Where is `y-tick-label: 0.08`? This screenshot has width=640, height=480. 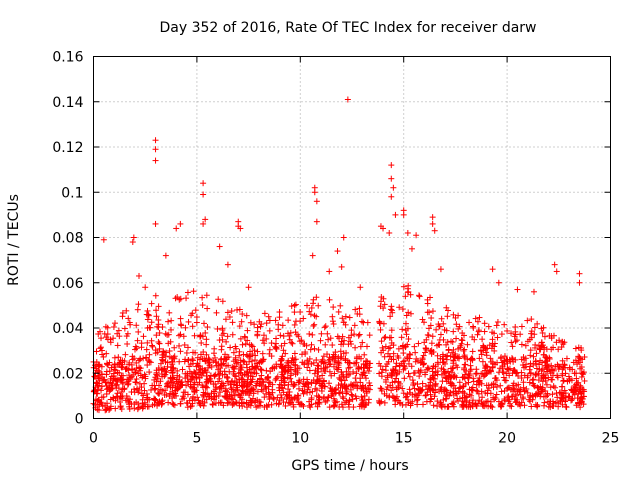
y-tick-label: 0.08 is located at coordinates (67, 239).